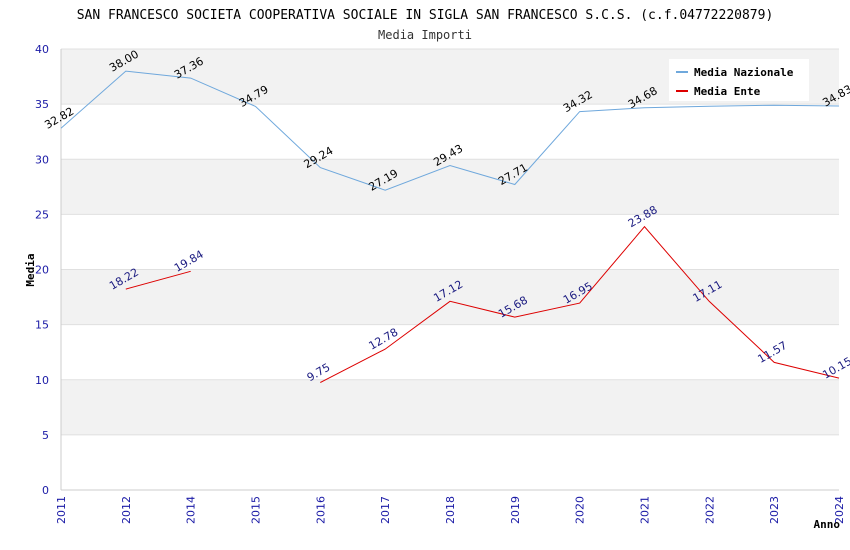 This screenshot has height=550, width=850. Describe the element at coordinates (256, 510) in the screenshot. I see `x-tick-label: 2015` at that location.